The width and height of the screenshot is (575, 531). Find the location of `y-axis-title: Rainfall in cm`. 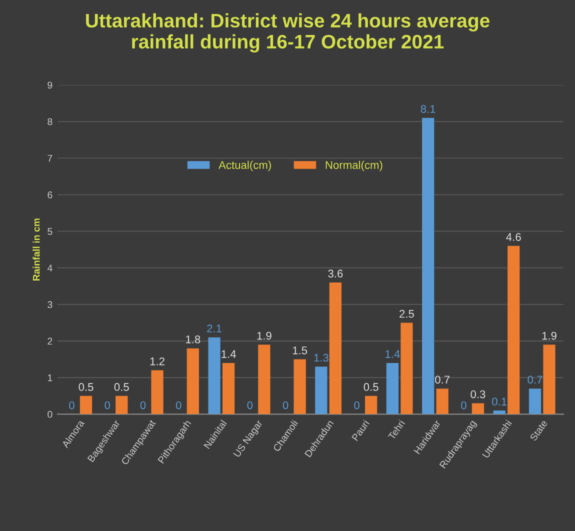

y-axis-title: Rainfall in cm is located at coordinates (36, 249).